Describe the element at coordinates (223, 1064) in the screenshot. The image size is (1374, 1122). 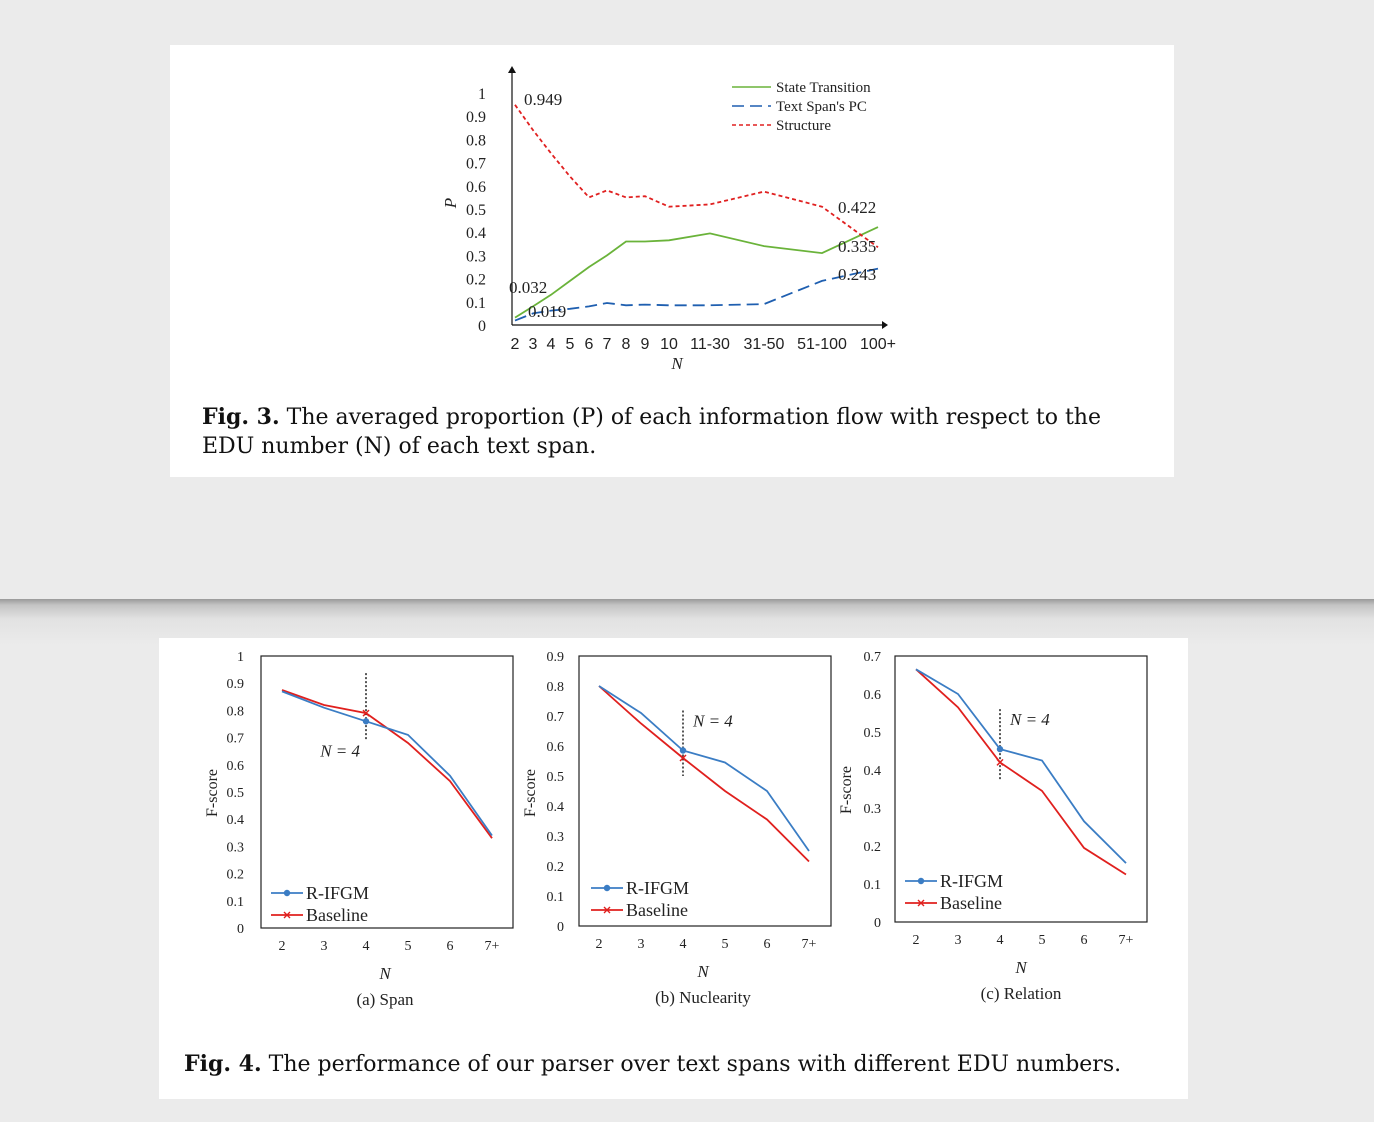
I see `figure-4-caption-label: Fig. 4.` at that location.